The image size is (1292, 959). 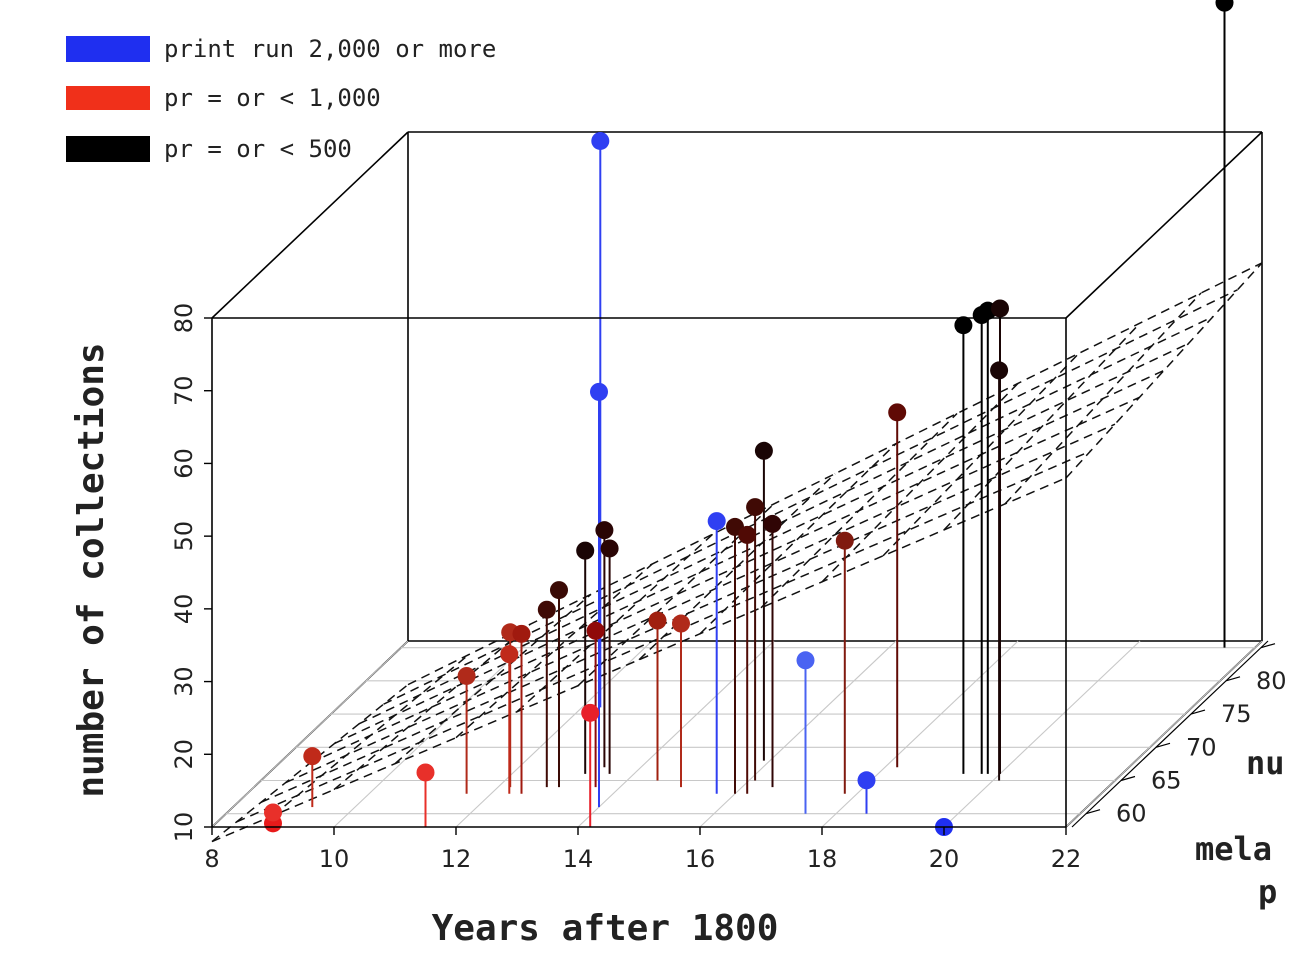 I want to click on legend-label-pr-1000: pr = or < 1,000, so click(x=272, y=98).